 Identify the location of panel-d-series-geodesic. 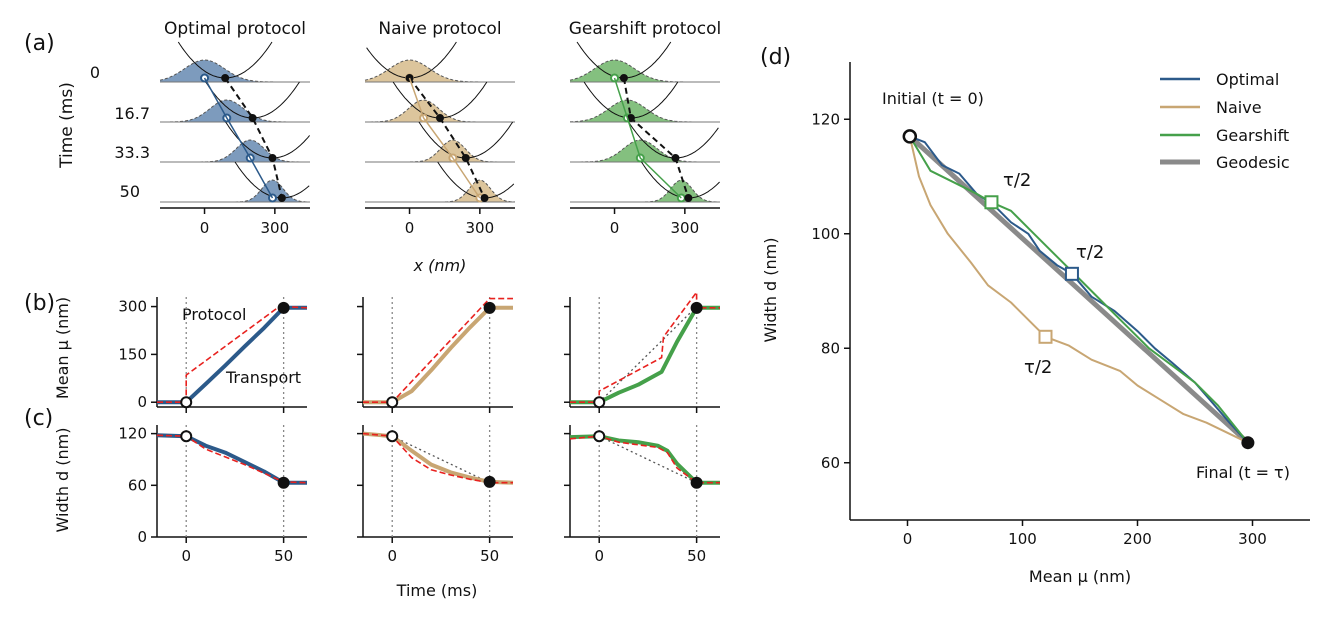
(1079, 289).